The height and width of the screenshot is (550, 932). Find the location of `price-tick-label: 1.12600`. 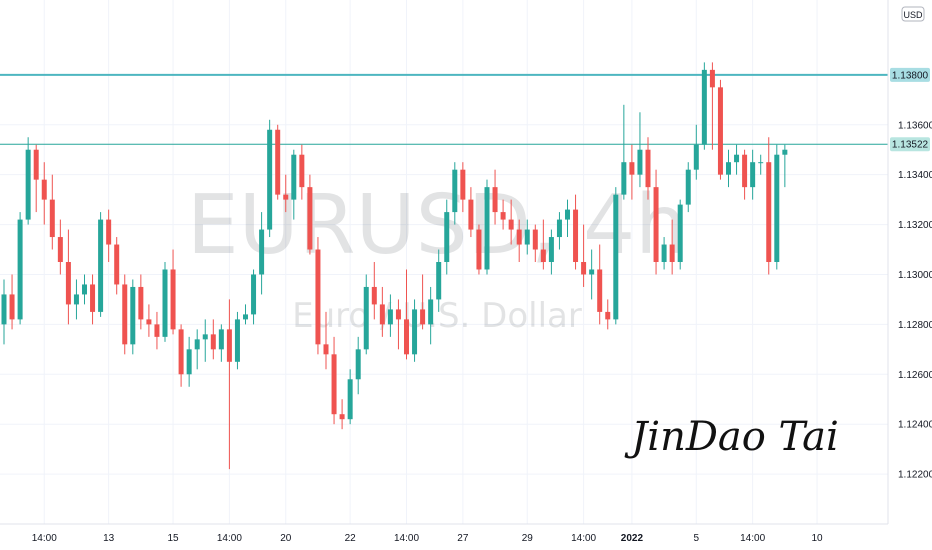

price-tick-label: 1.12600 is located at coordinates (915, 375).